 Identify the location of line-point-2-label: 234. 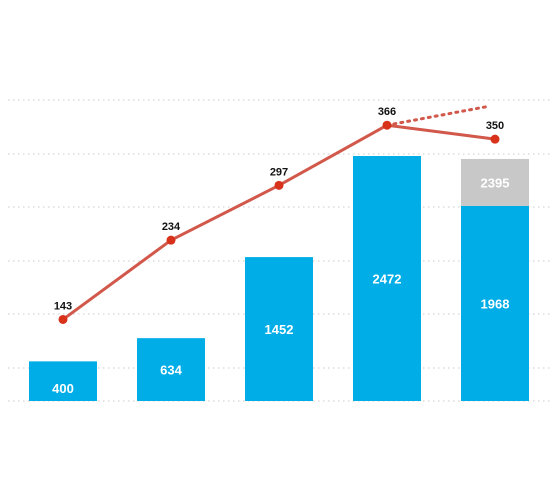
(171, 227).